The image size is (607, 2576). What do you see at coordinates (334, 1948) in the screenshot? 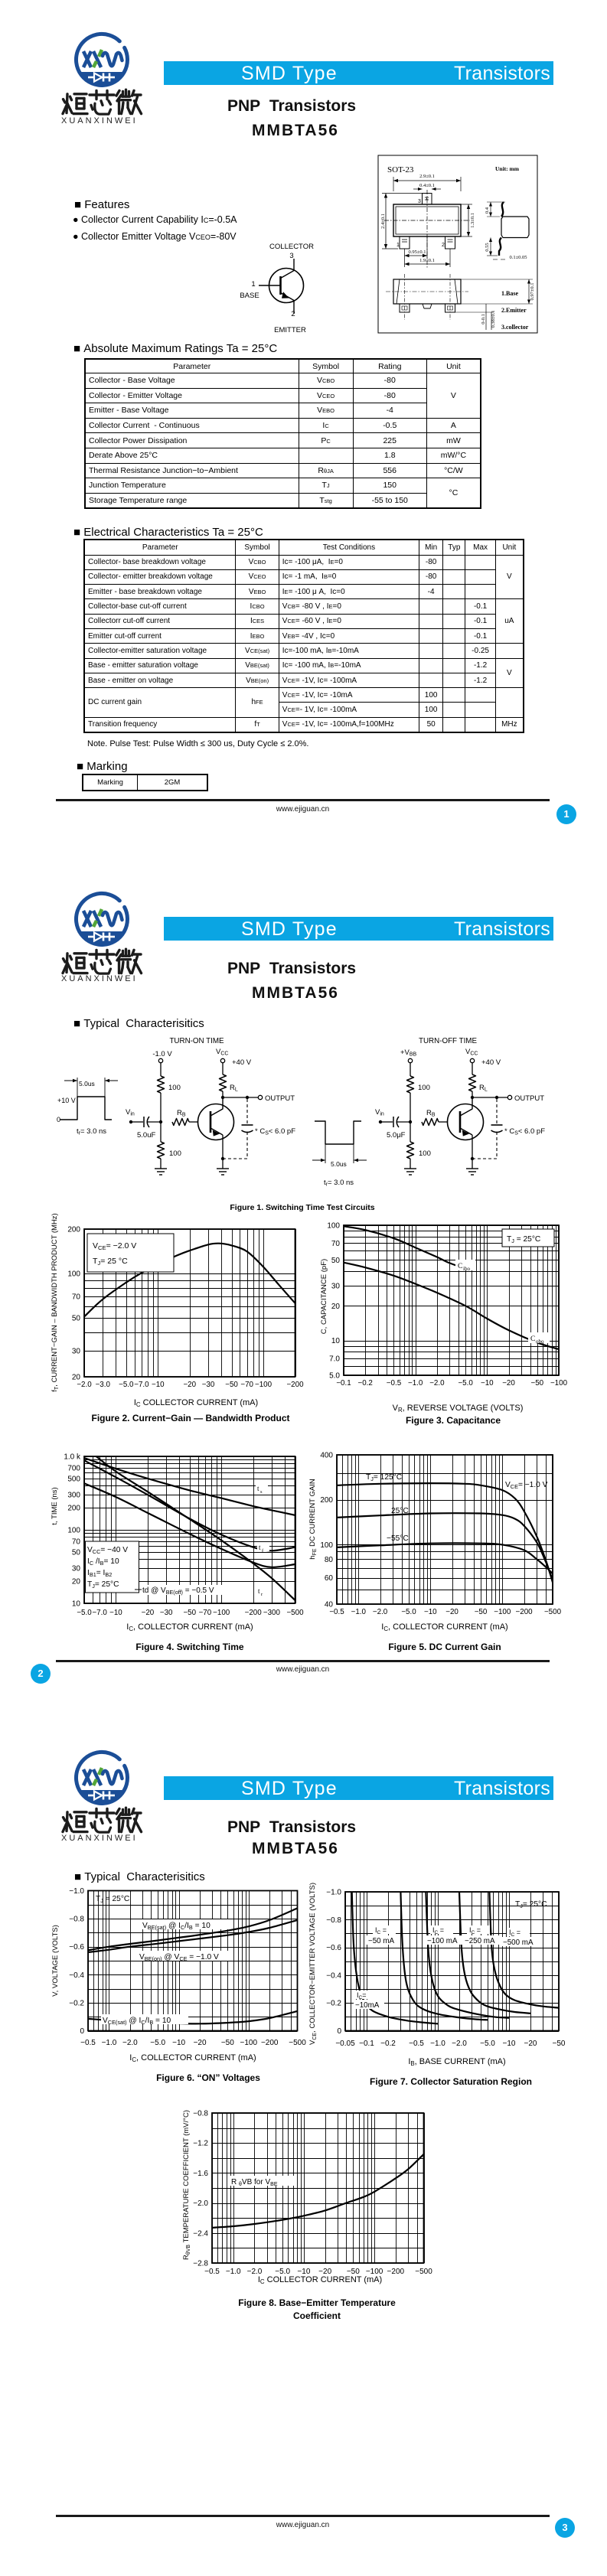
I see `svg-text: −0.6` at bounding box center [334, 1948].